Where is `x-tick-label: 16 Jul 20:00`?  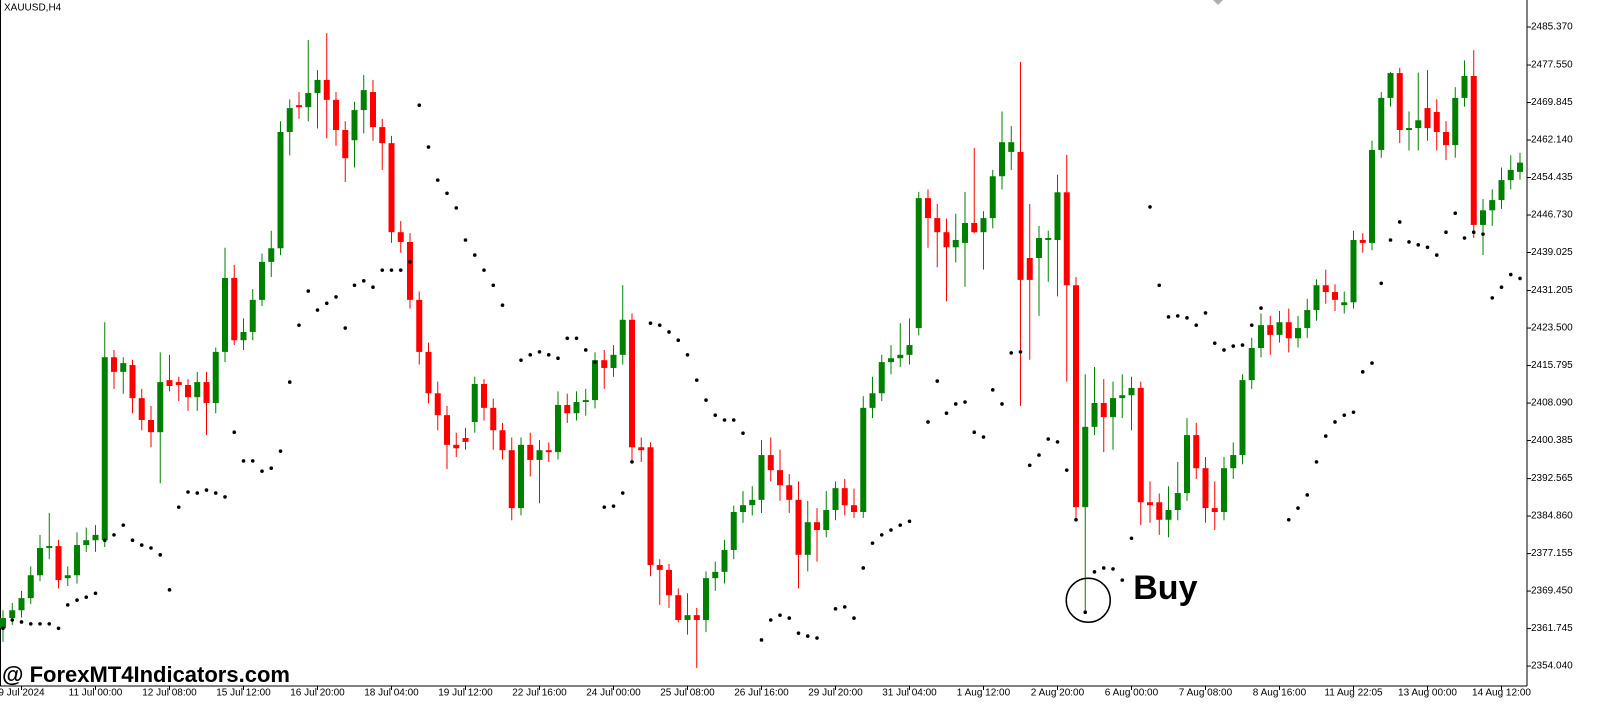
x-tick-label: 16 Jul 20:00 is located at coordinates (317, 693).